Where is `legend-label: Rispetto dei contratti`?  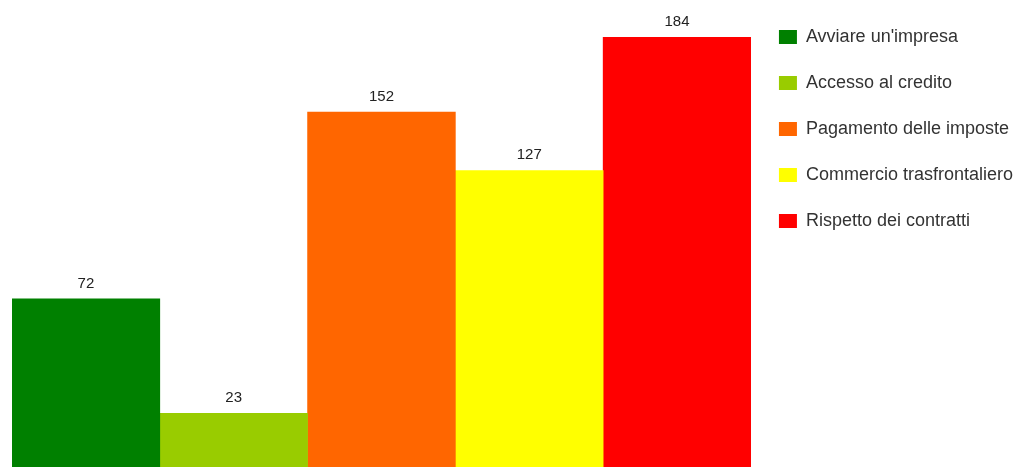 legend-label: Rispetto dei contratti is located at coordinates (888, 219).